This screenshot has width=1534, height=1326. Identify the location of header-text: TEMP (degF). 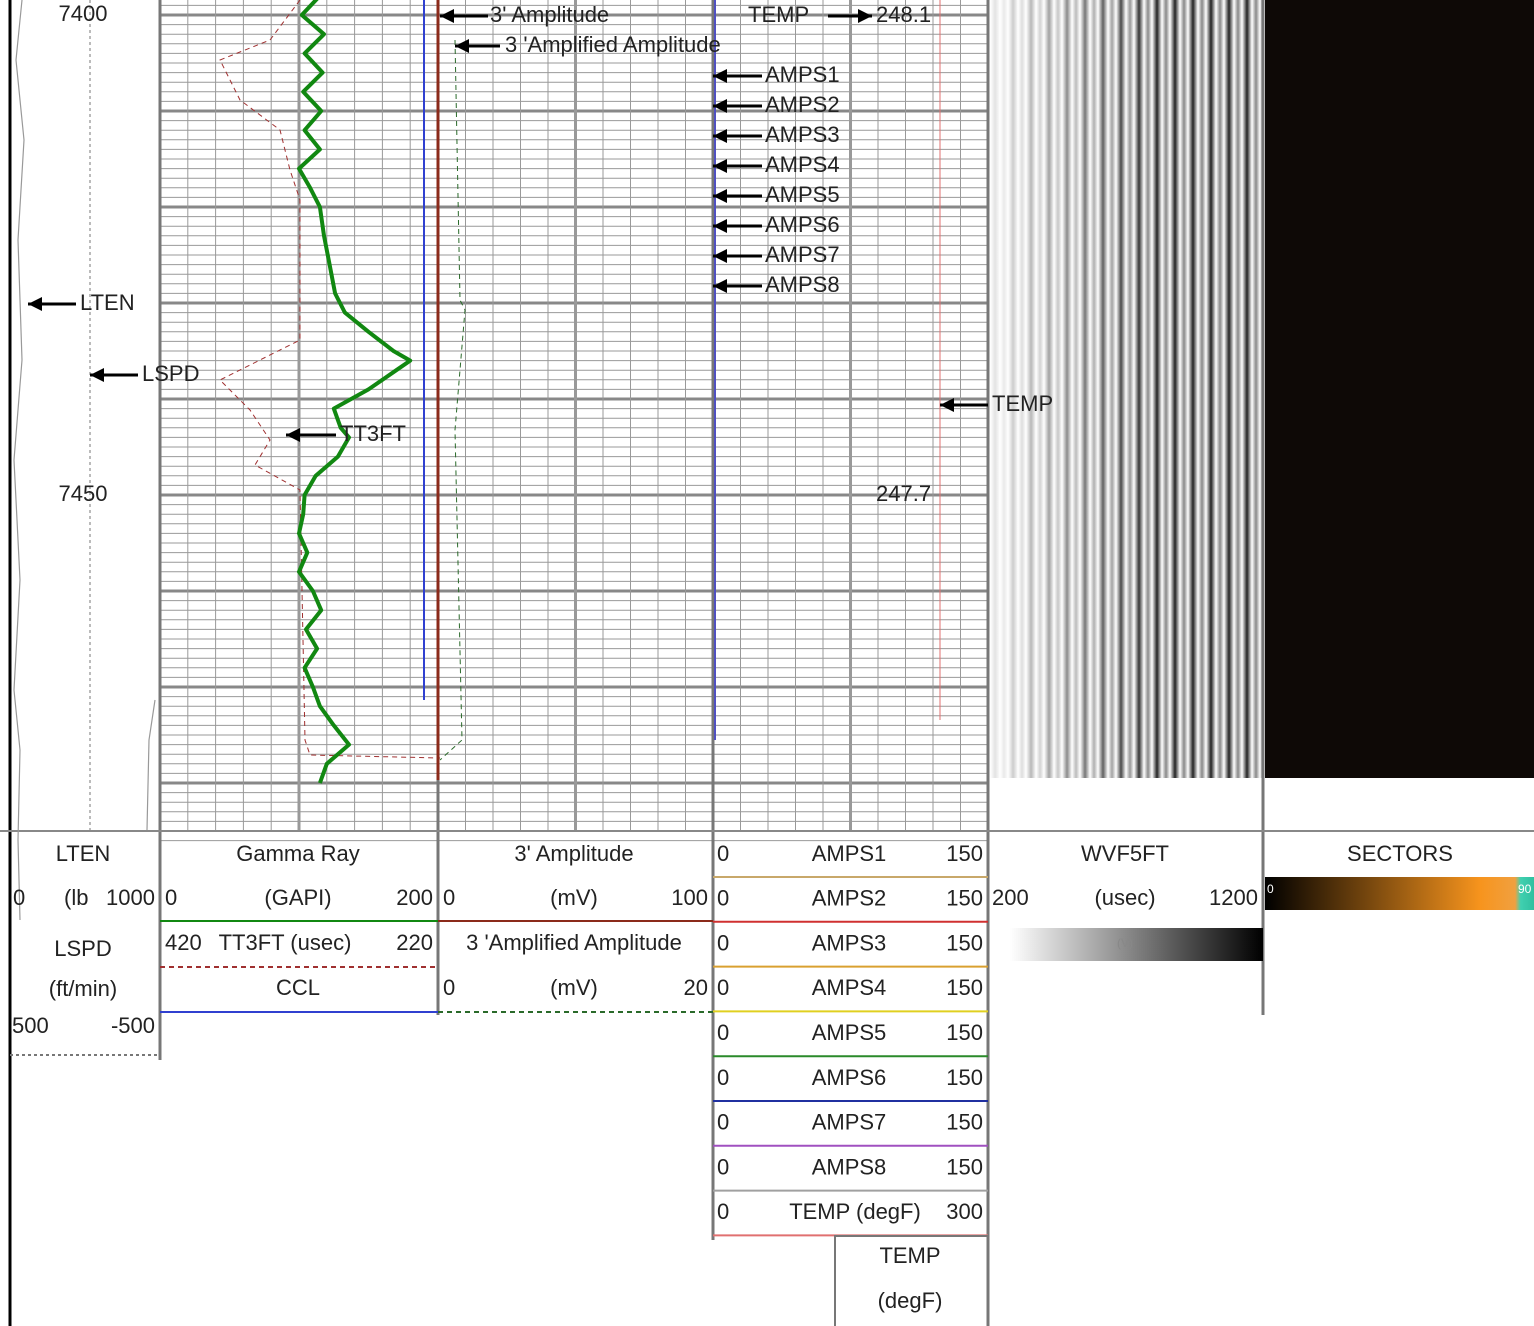
(855, 1211).